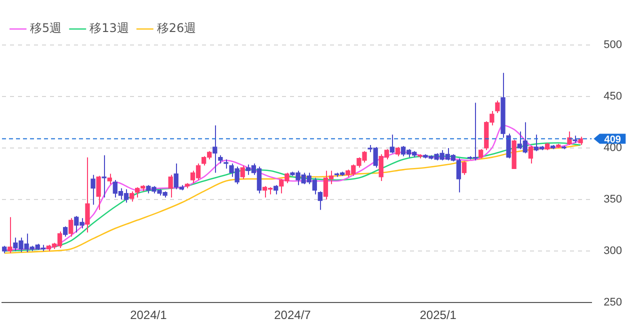 Image resolution: width=638 pixels, height=333 pixels. What do you see at coordinates (149, 315) in the screenshot?
I see `x-tick-label: 2024/1` at bounding box center [149, 315].